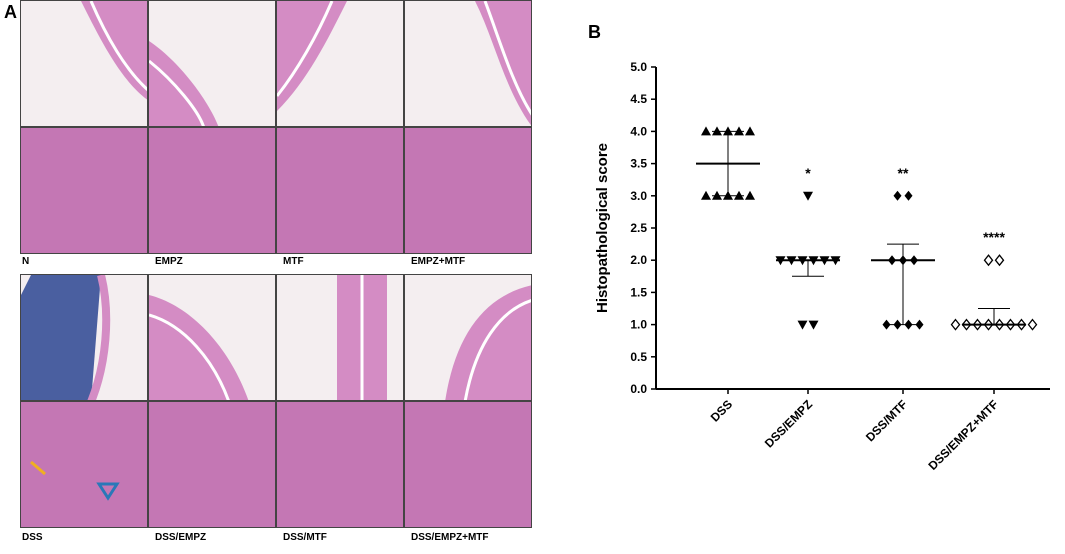  I want to click on y-tick-label: 4.5, so click(638, 99).